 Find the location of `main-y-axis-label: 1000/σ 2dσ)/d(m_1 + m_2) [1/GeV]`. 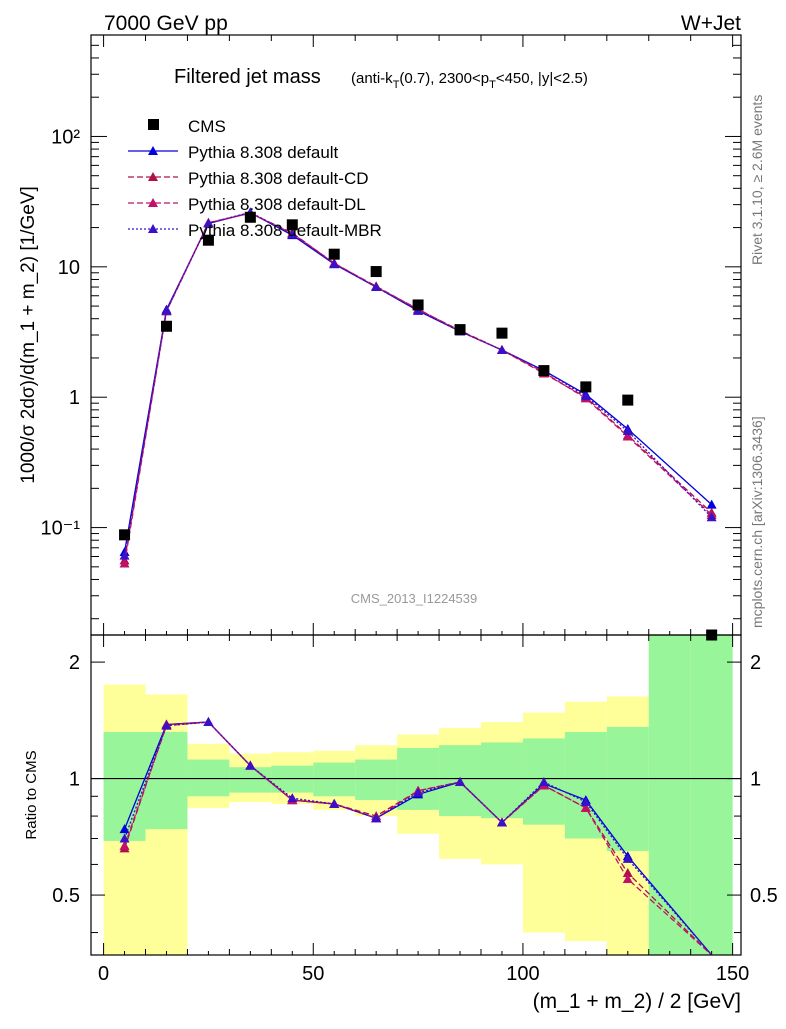

main-y-axis-label: 1000/σ 2dσ)/d(m_1 + m_2) [1/GeV] is located at coordinates (28, 335).